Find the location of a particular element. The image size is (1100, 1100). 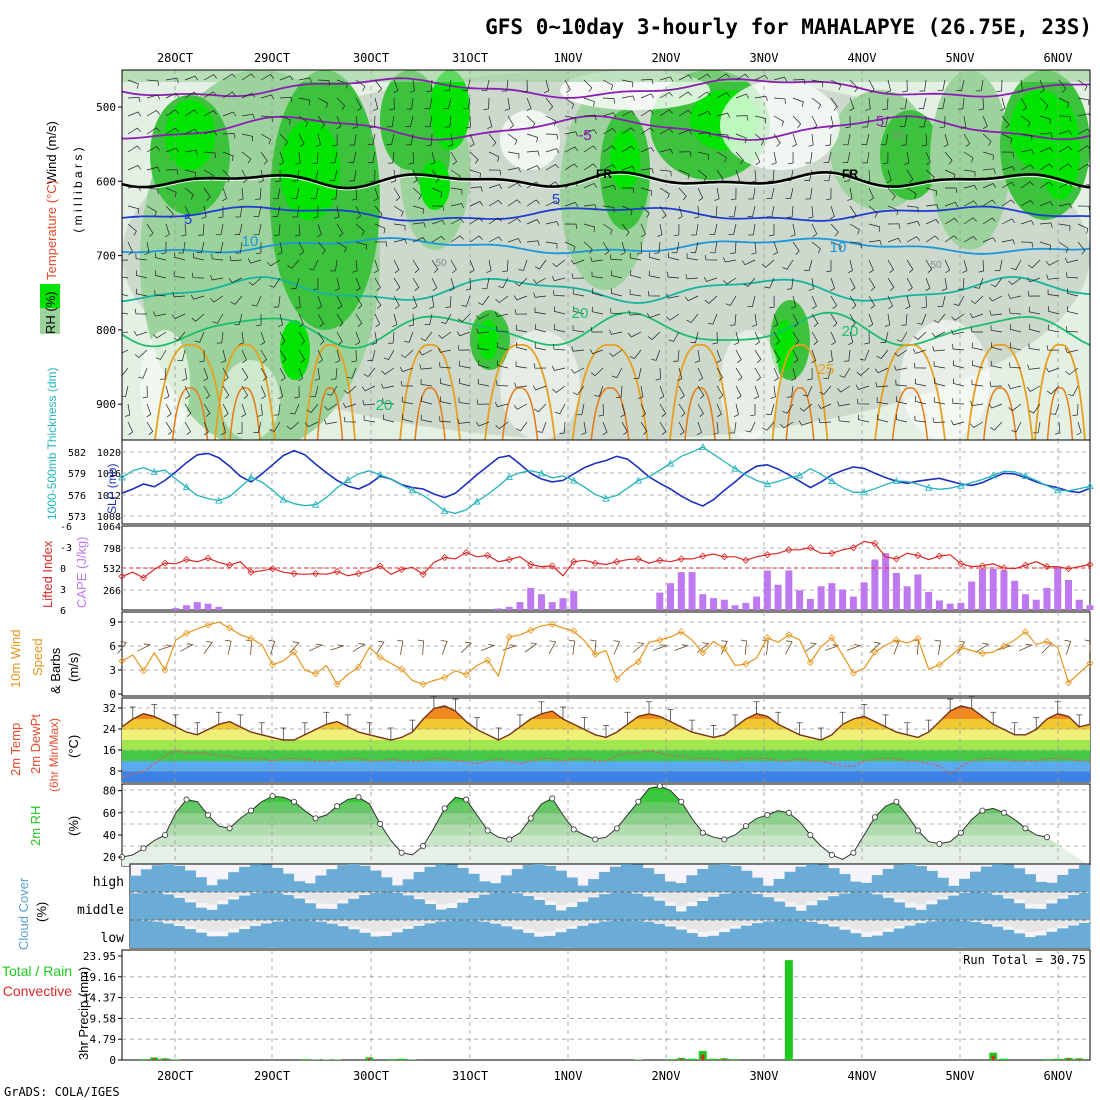

rh-grid is located at coordinates (606, 825).